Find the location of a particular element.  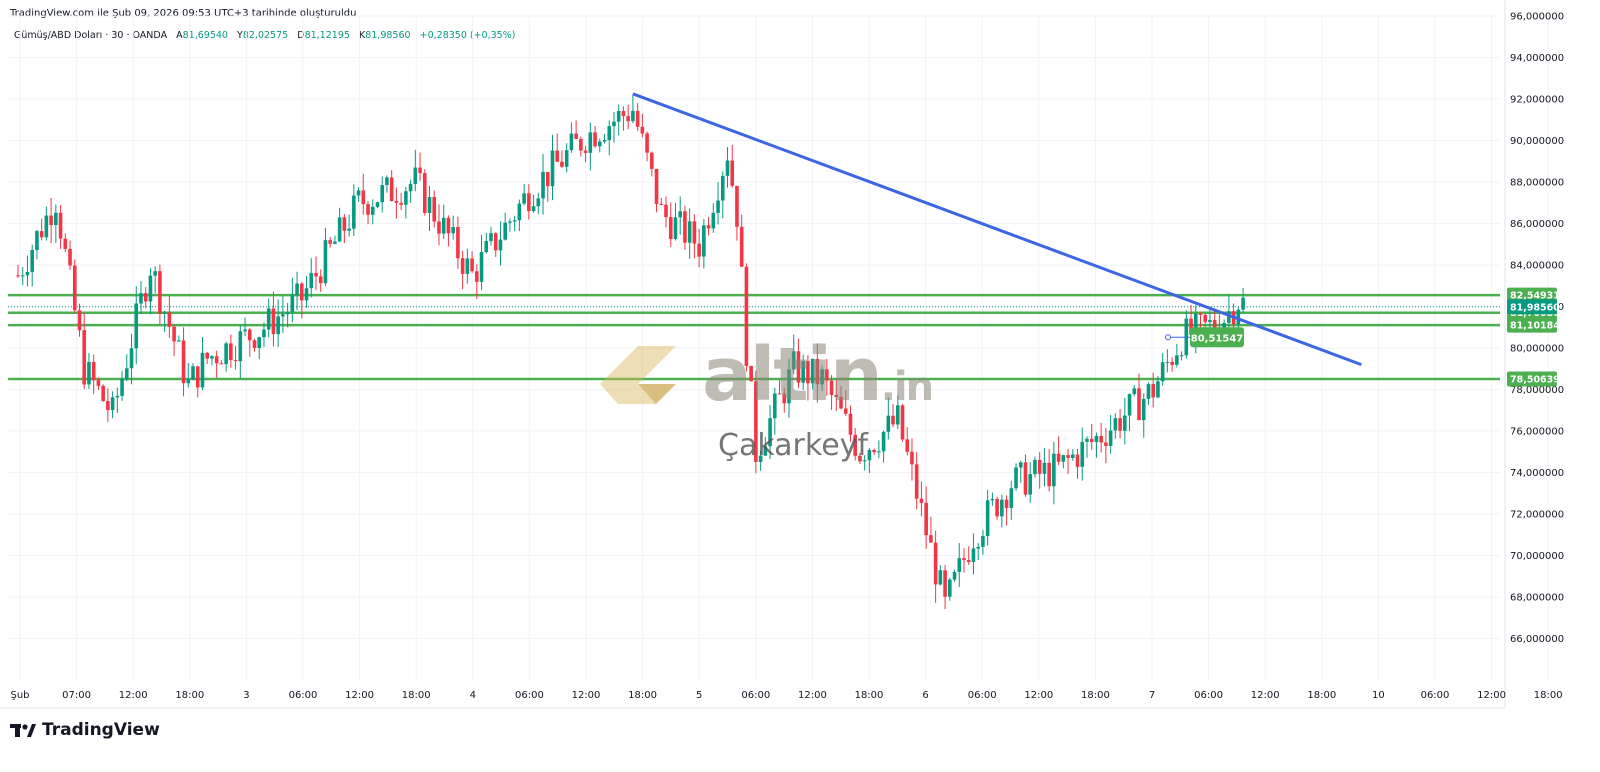

trendline-marker-label-bg is located at coordinates (1217, 337).